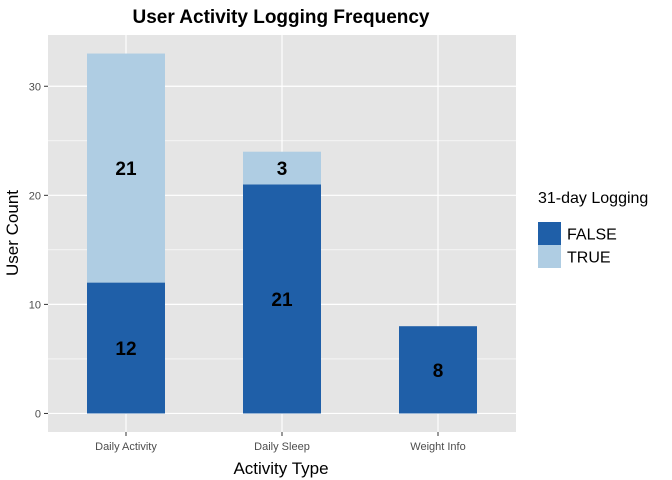 This screenshot has width=672, height=480. I want to click on bar-true-daily-activity, so click(126, 168).